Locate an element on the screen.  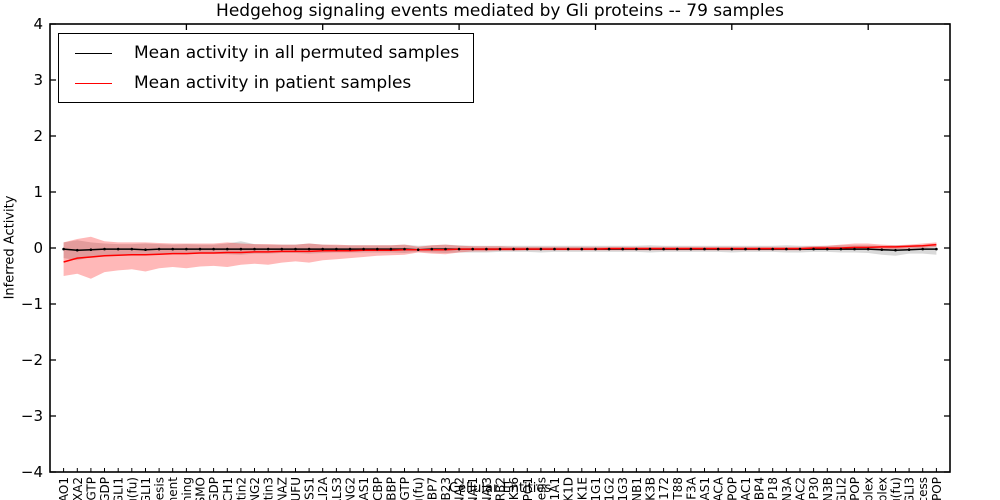
legend-entry: Mean activity in patient samples is located at coordinates (267, 83).